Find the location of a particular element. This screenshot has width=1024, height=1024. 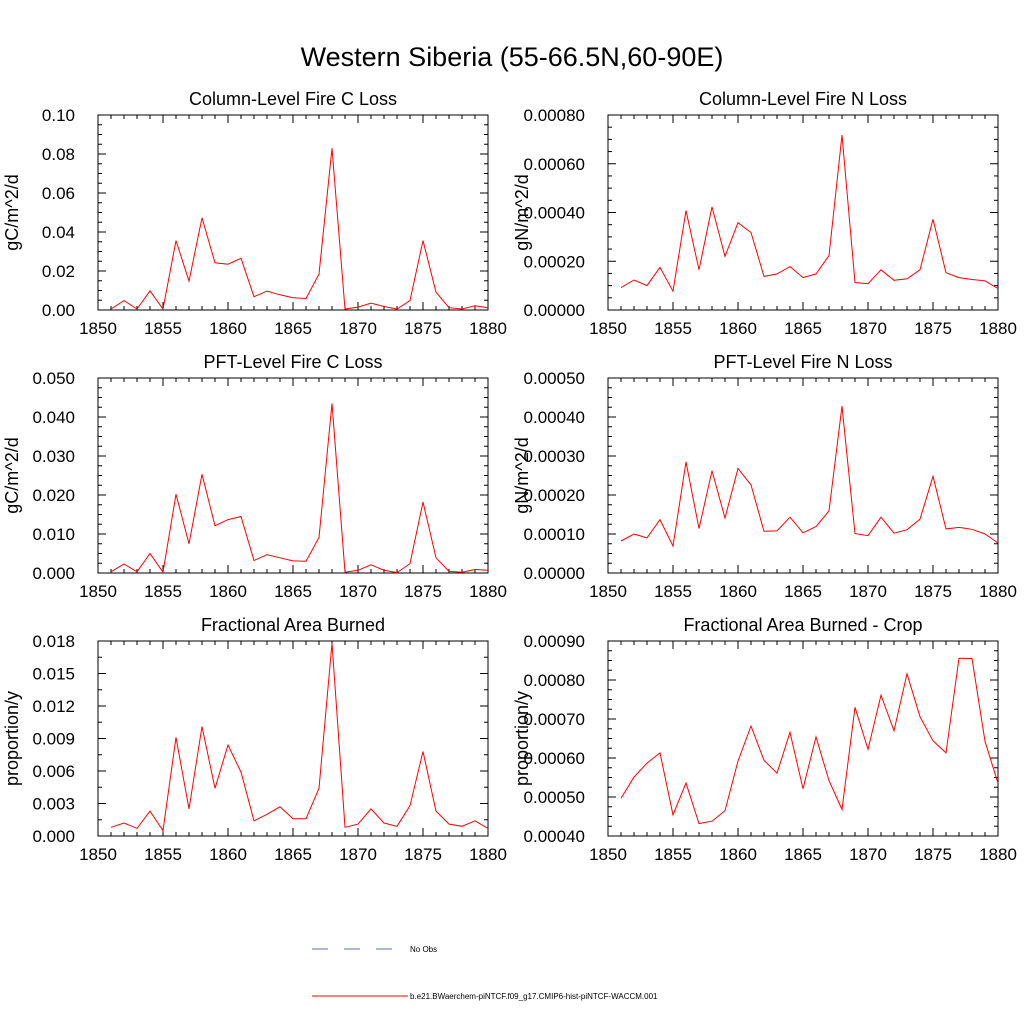

panel-title: PFT-Level Fire C Loss is located at coordinates (292, 362).